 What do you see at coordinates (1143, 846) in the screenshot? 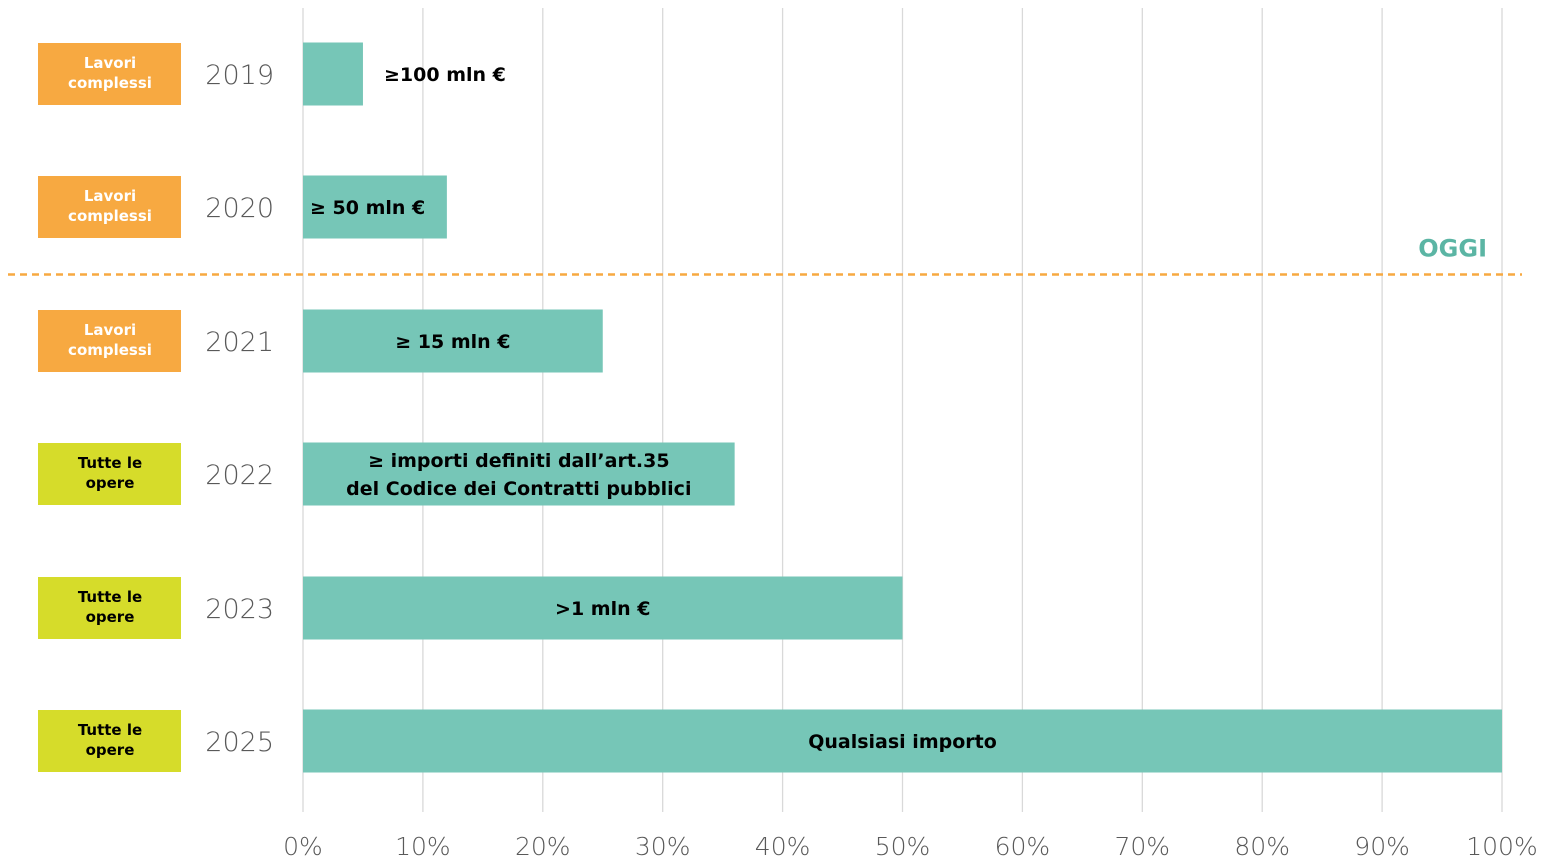
I see `x-tick-label: 70%` at bounding box center [1143, 846].